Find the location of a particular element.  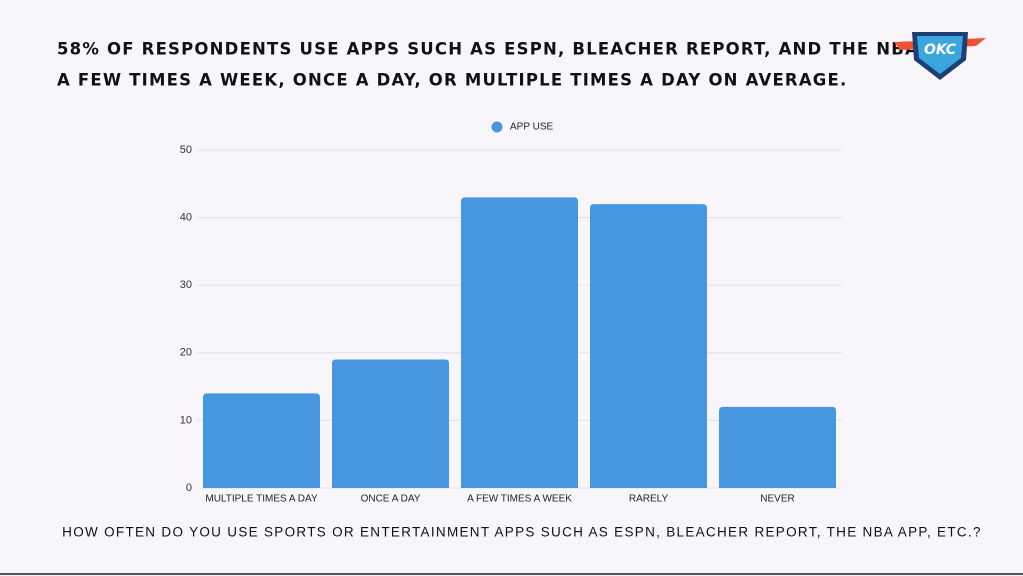

y-tick-label: 50 is located at coordinates (186, 150).